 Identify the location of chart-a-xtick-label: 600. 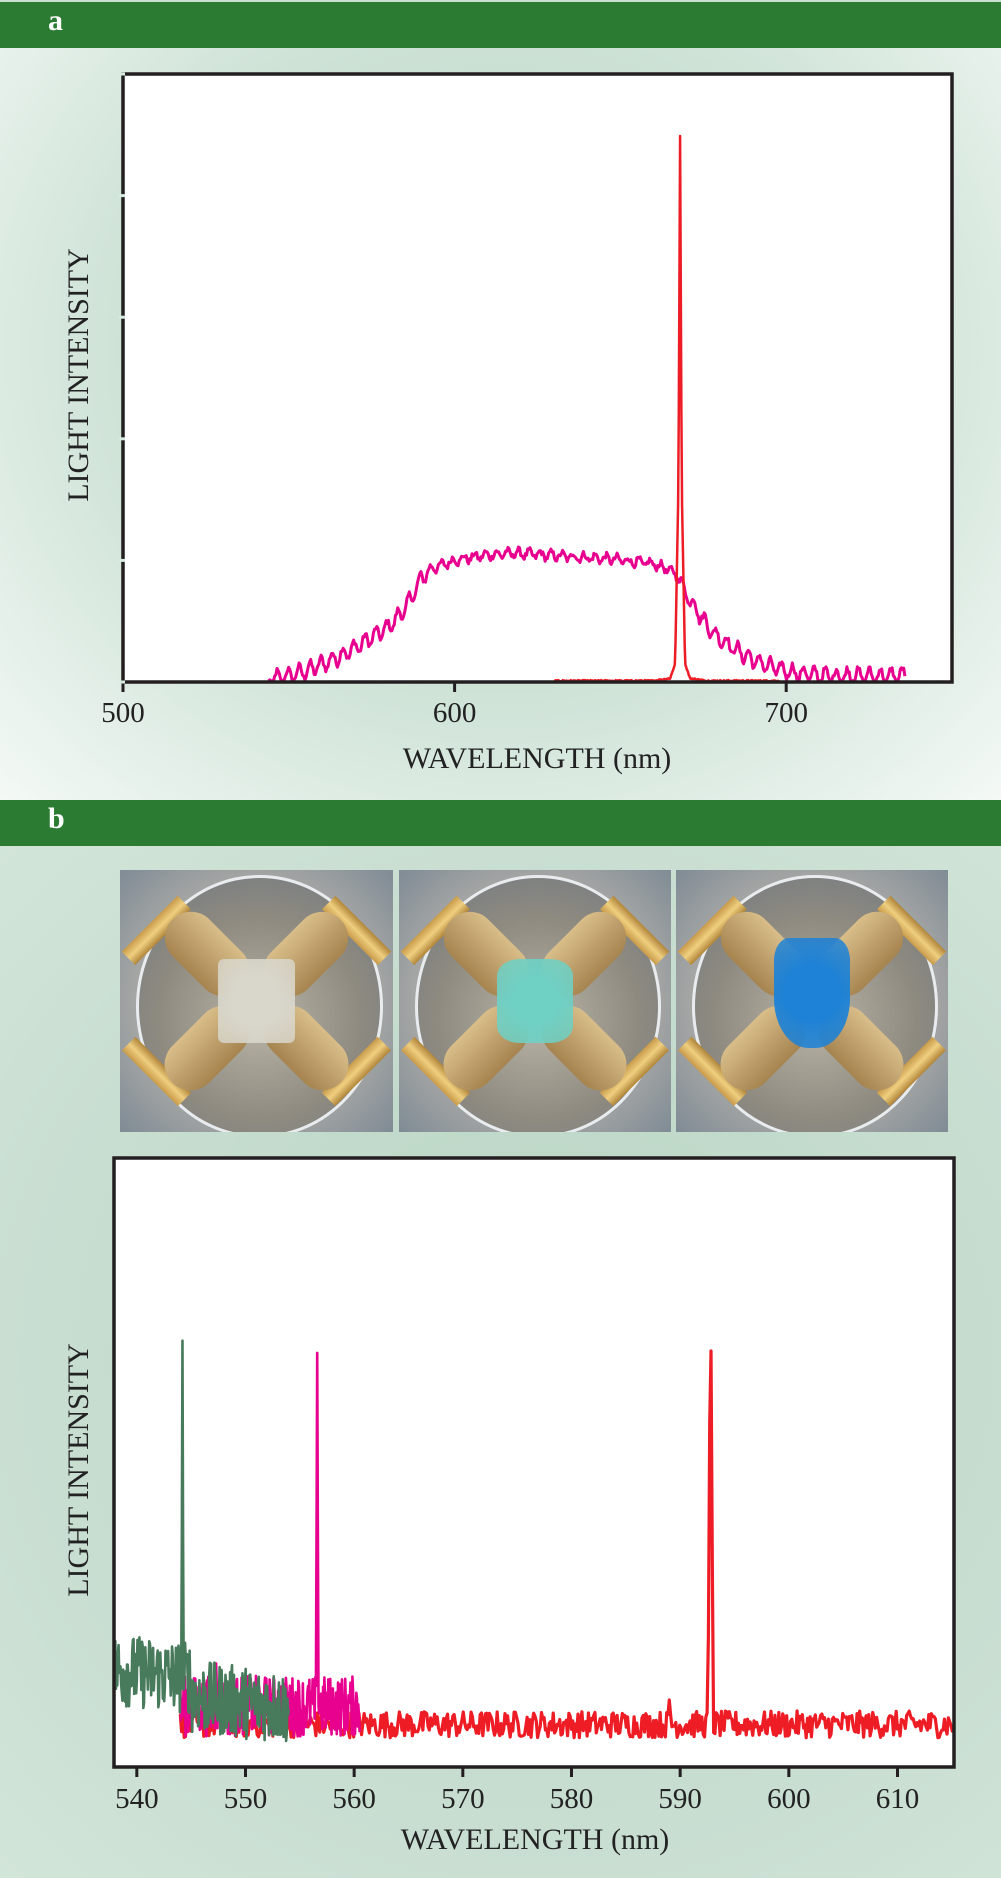
(455, 713).